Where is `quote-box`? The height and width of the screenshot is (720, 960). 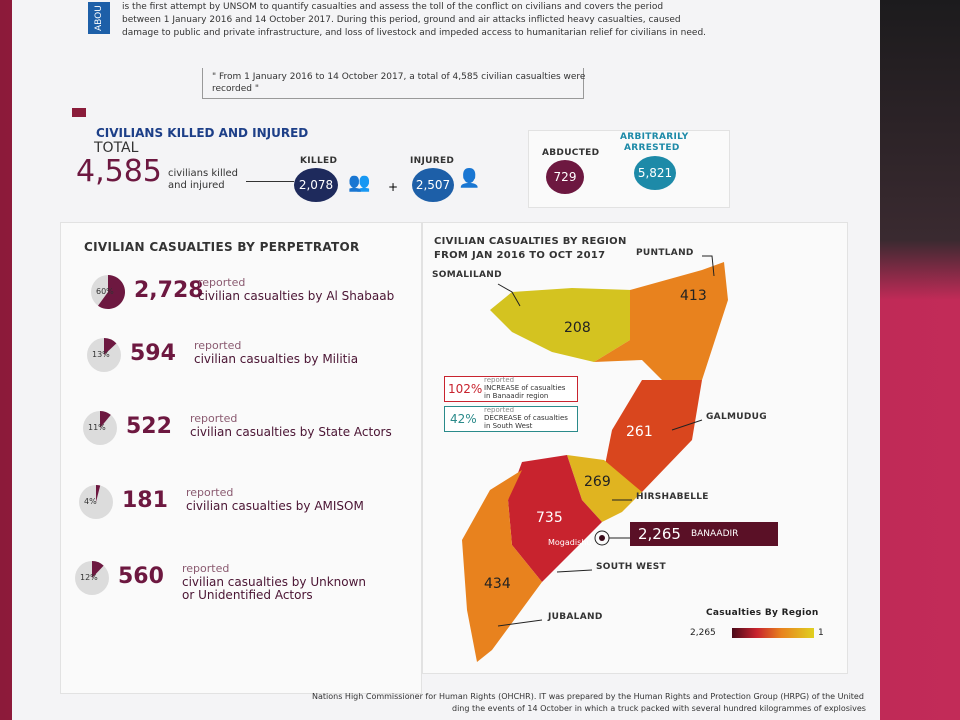 quote-box is located at coordinates (393, 83).